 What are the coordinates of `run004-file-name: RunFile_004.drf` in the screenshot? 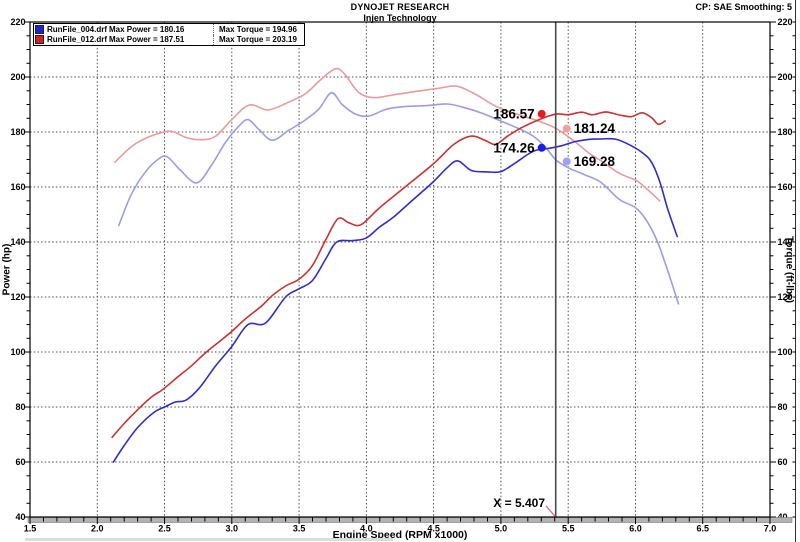 It's located at (77, 29).